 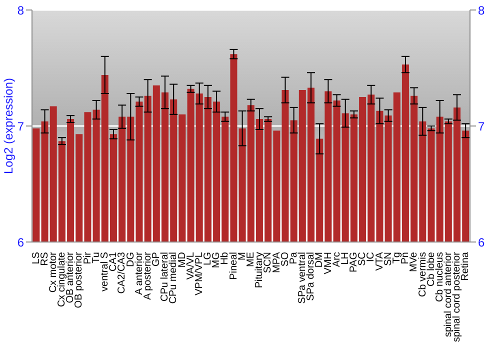 What do you see at coordinates (260, 270) in the screenshot?
I see `x-tick-label: Pituitary` at bounding box center [260, 270].